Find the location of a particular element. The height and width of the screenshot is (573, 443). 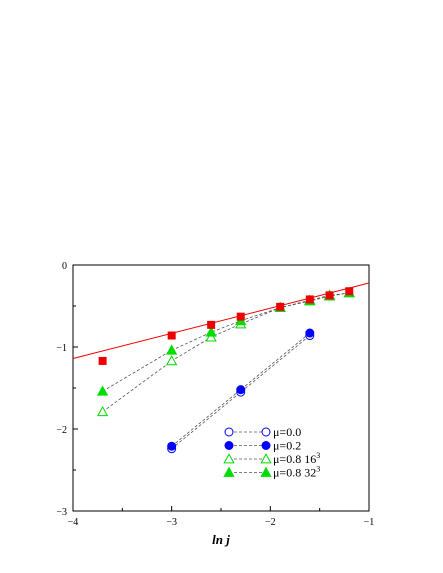

fit-line-group is located at coordinates (221, 320).